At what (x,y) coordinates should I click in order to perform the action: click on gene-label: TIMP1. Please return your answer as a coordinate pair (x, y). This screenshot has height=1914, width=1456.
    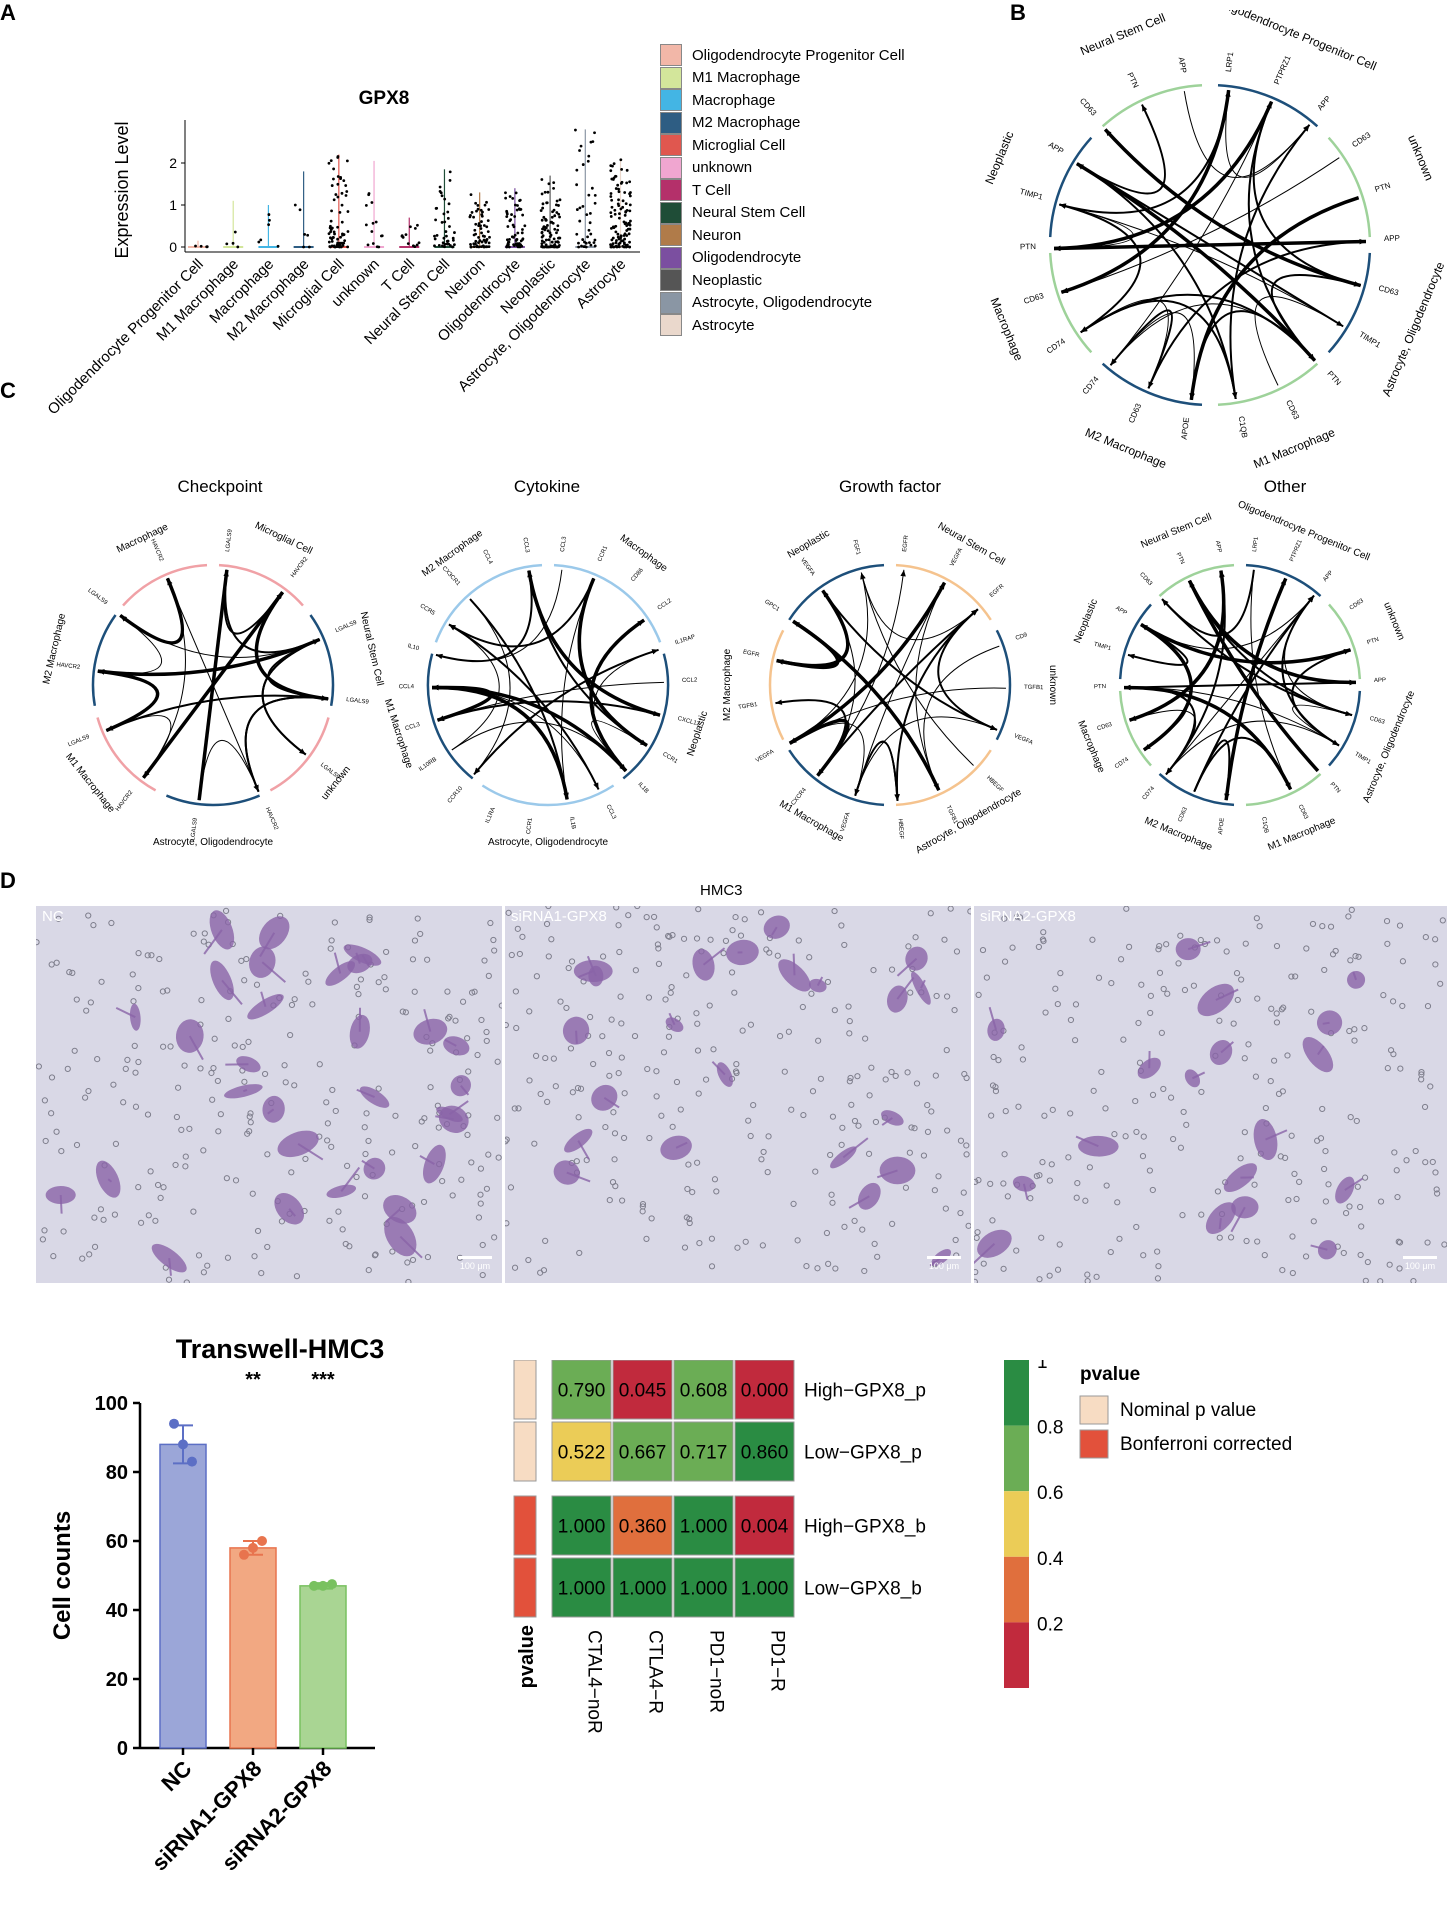
    Looking at the image, I should click on (1032, 194).